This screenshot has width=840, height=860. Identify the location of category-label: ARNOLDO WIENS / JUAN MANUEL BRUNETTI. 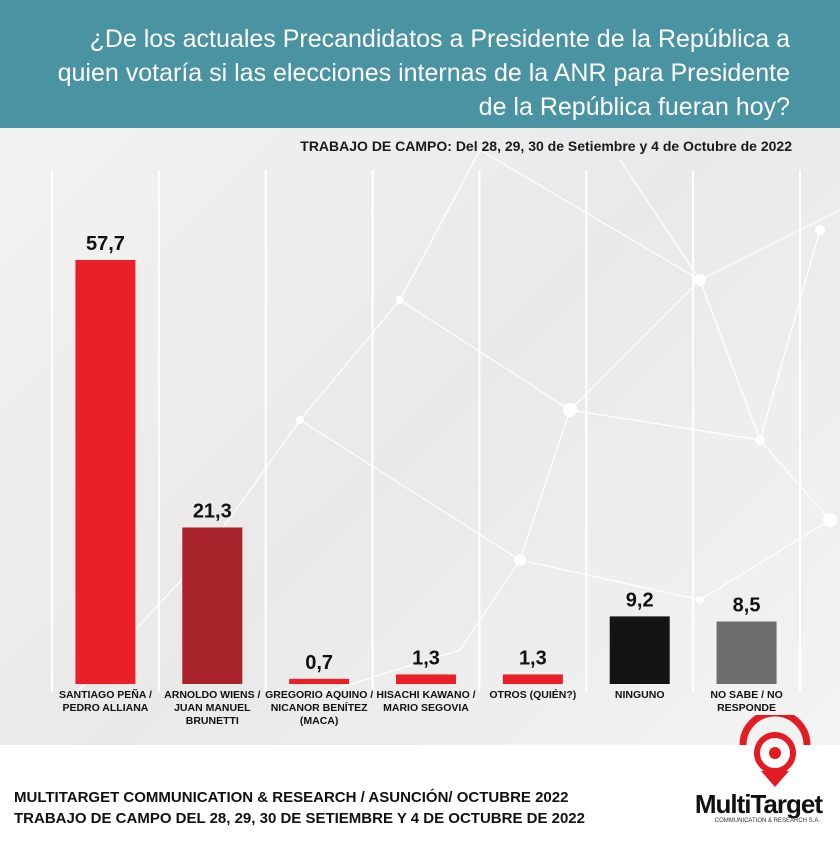
(212, 708).